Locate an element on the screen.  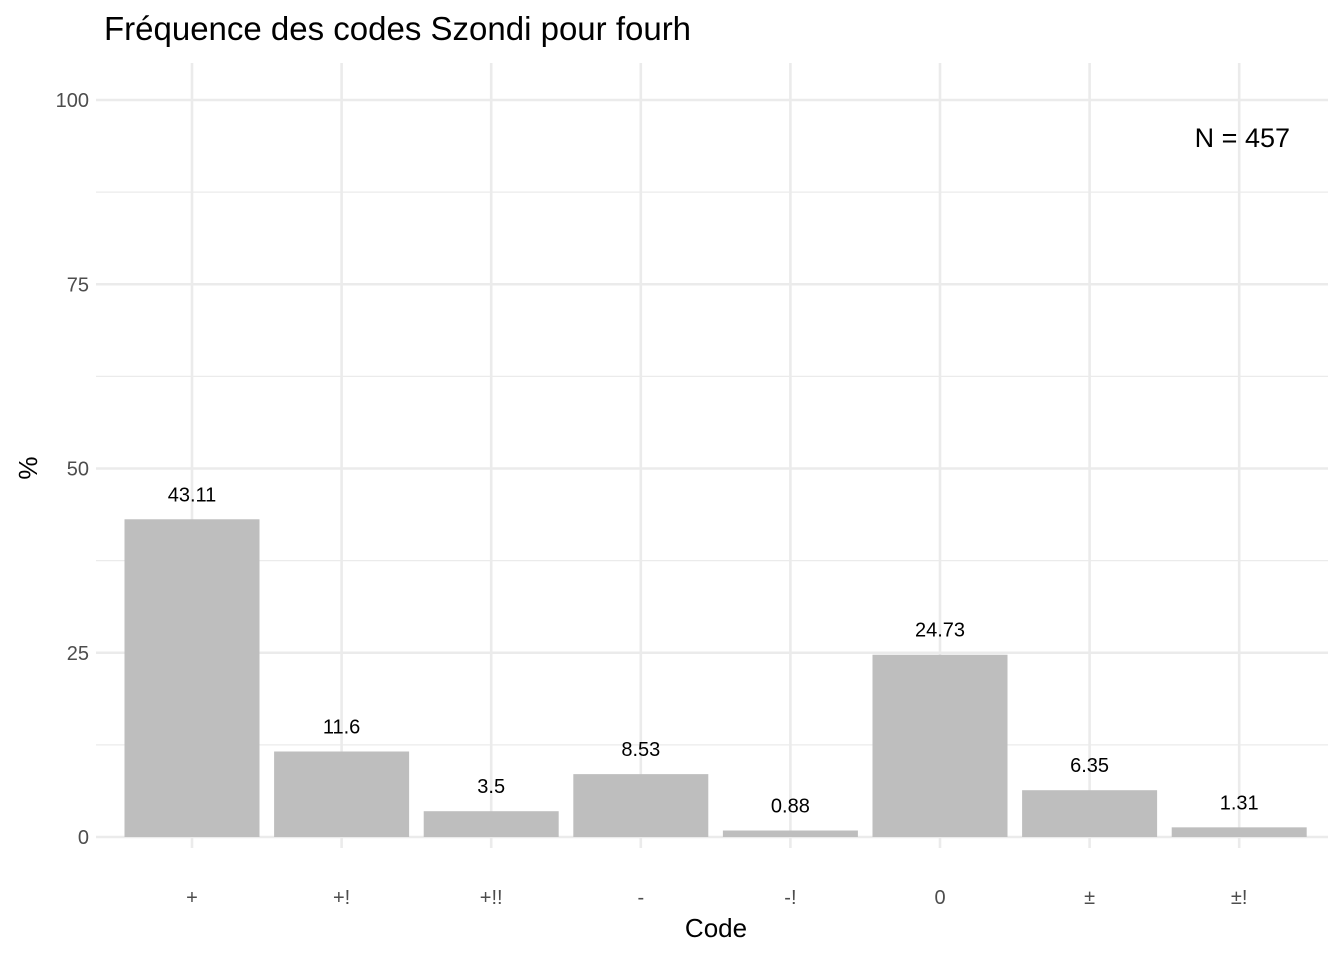
x-tick-labels: + +! +!! - -! 0 ± ±! is located at coordinates (716, 898).